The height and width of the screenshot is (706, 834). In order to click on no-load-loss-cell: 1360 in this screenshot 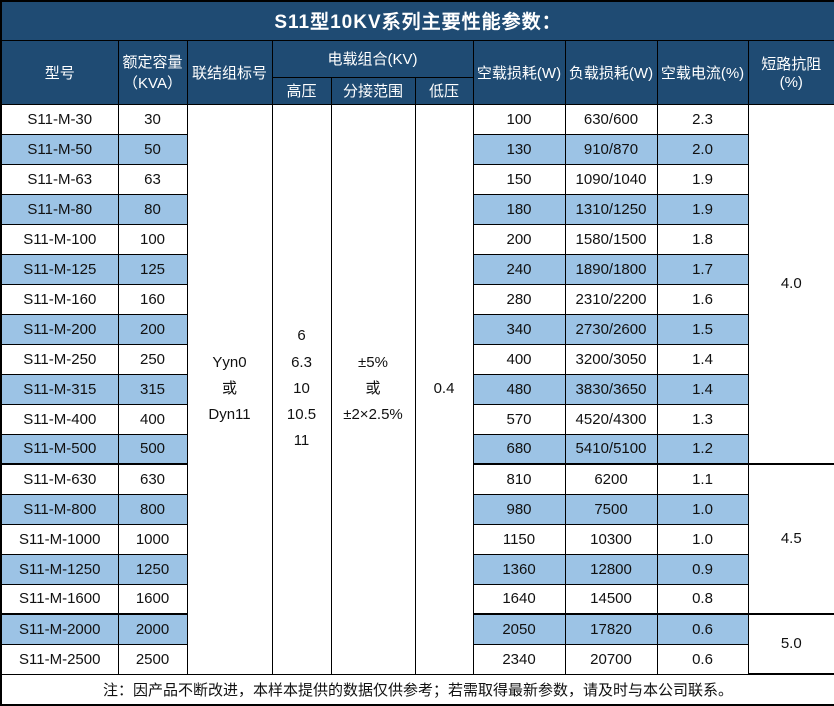, I will do `click(519, 569)`.